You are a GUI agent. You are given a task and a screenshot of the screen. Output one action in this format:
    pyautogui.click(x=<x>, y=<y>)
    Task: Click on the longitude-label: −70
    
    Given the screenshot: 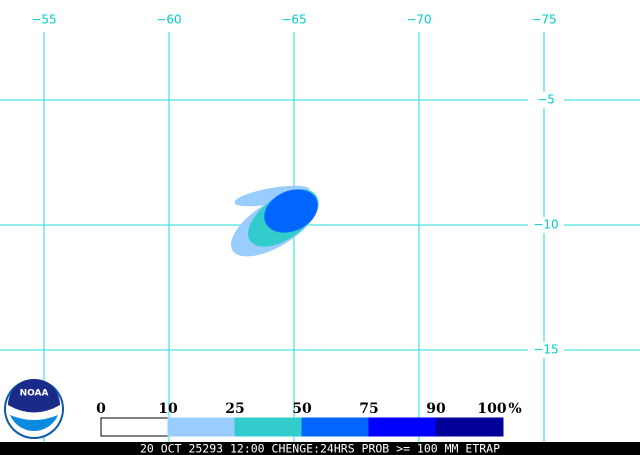 What is the action you would take?
    pyautogui.click(x=418, y=20)
    